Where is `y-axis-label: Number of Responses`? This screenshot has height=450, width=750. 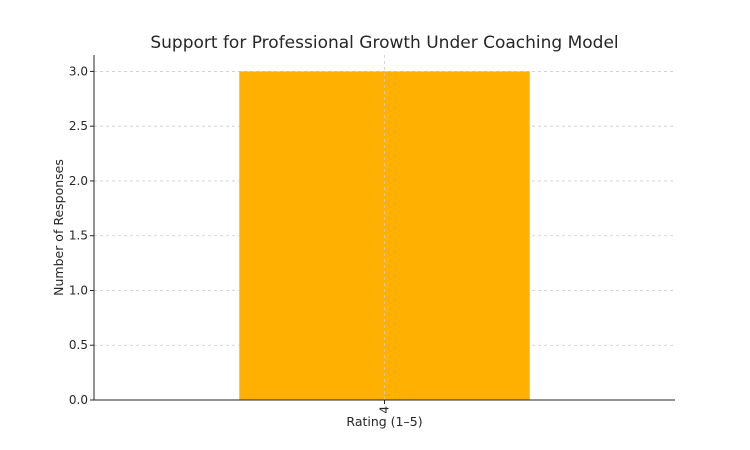 y-axis-label: Number of Responses is located at coordinates (58, 227).